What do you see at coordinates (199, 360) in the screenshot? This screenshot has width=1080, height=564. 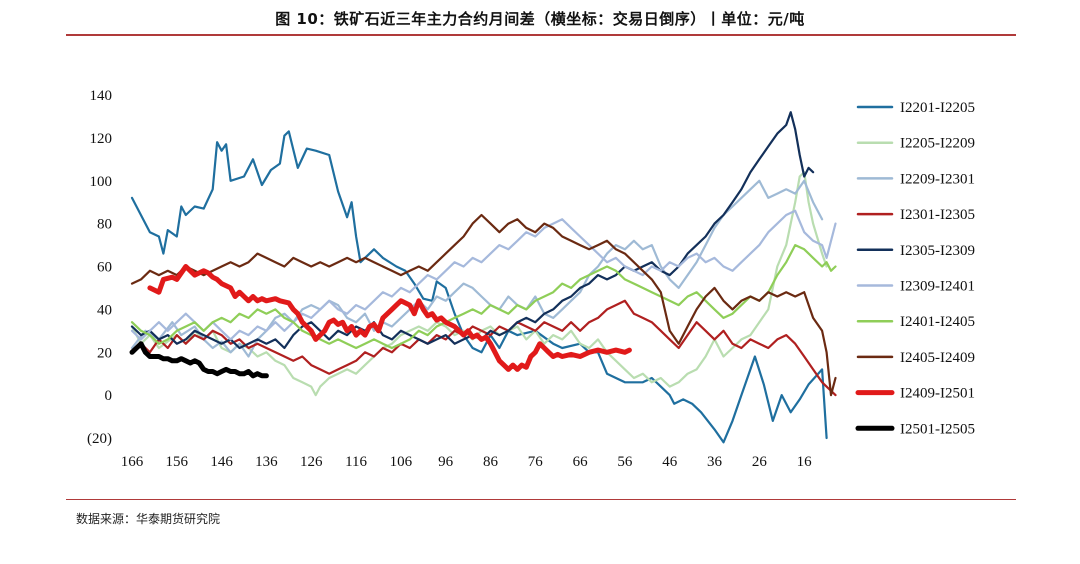 I see `series-line-i2501-i2505` at bounding box center [199, 360].